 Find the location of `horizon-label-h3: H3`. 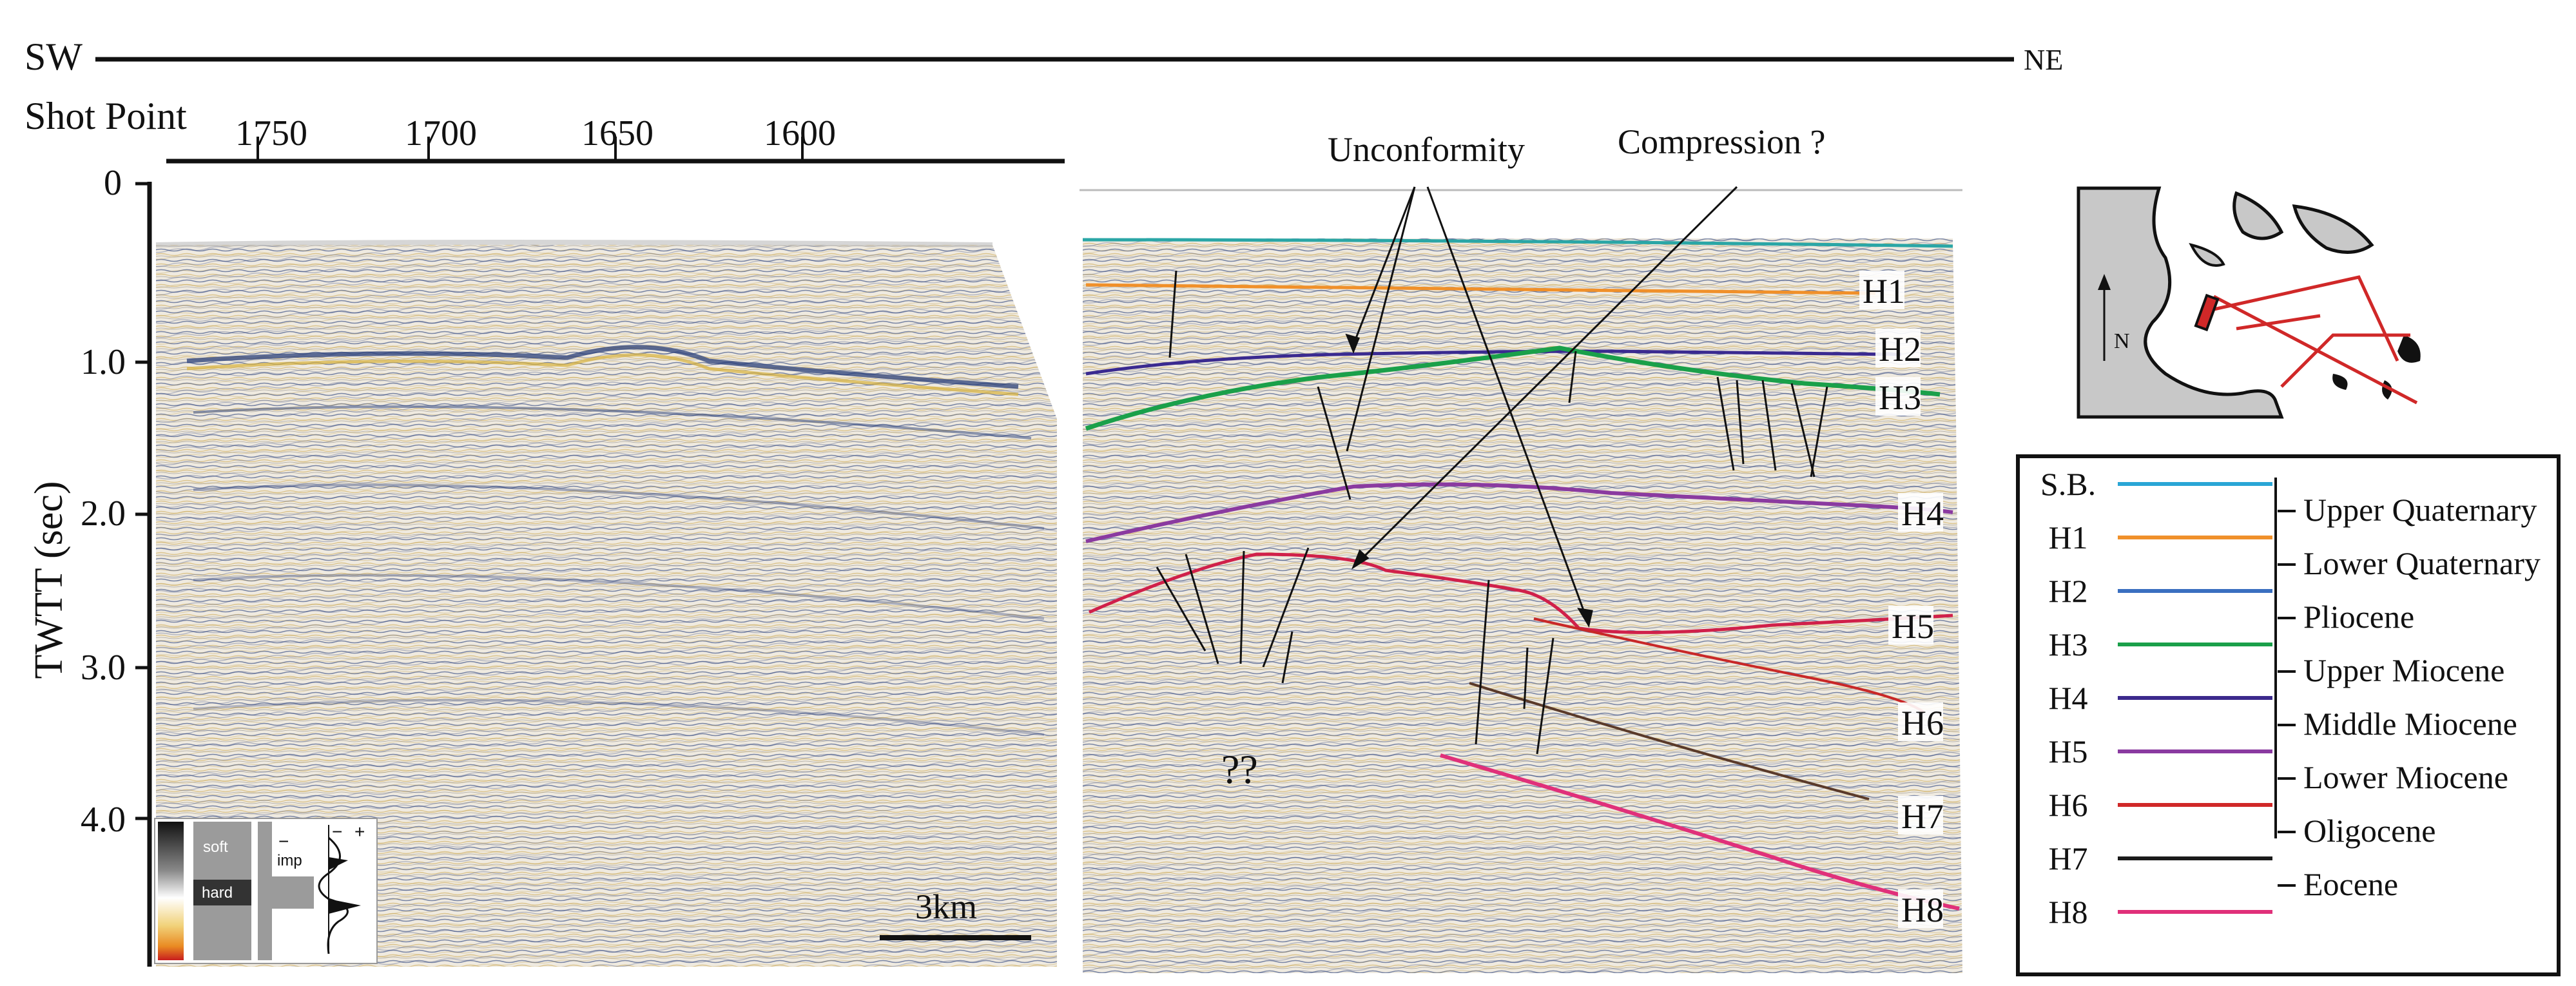

horizon-label-h3: H3 is located at coordinates (1900, 397).